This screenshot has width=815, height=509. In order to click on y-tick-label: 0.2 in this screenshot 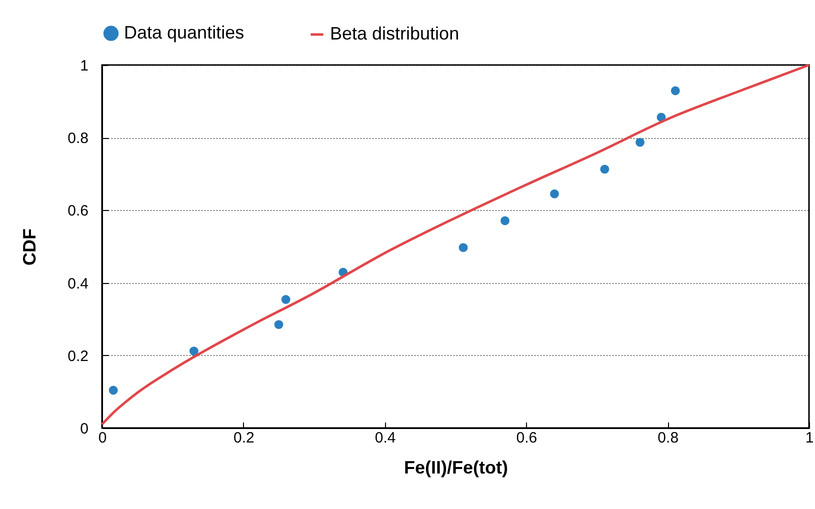, I will do `click(78, 356)`.